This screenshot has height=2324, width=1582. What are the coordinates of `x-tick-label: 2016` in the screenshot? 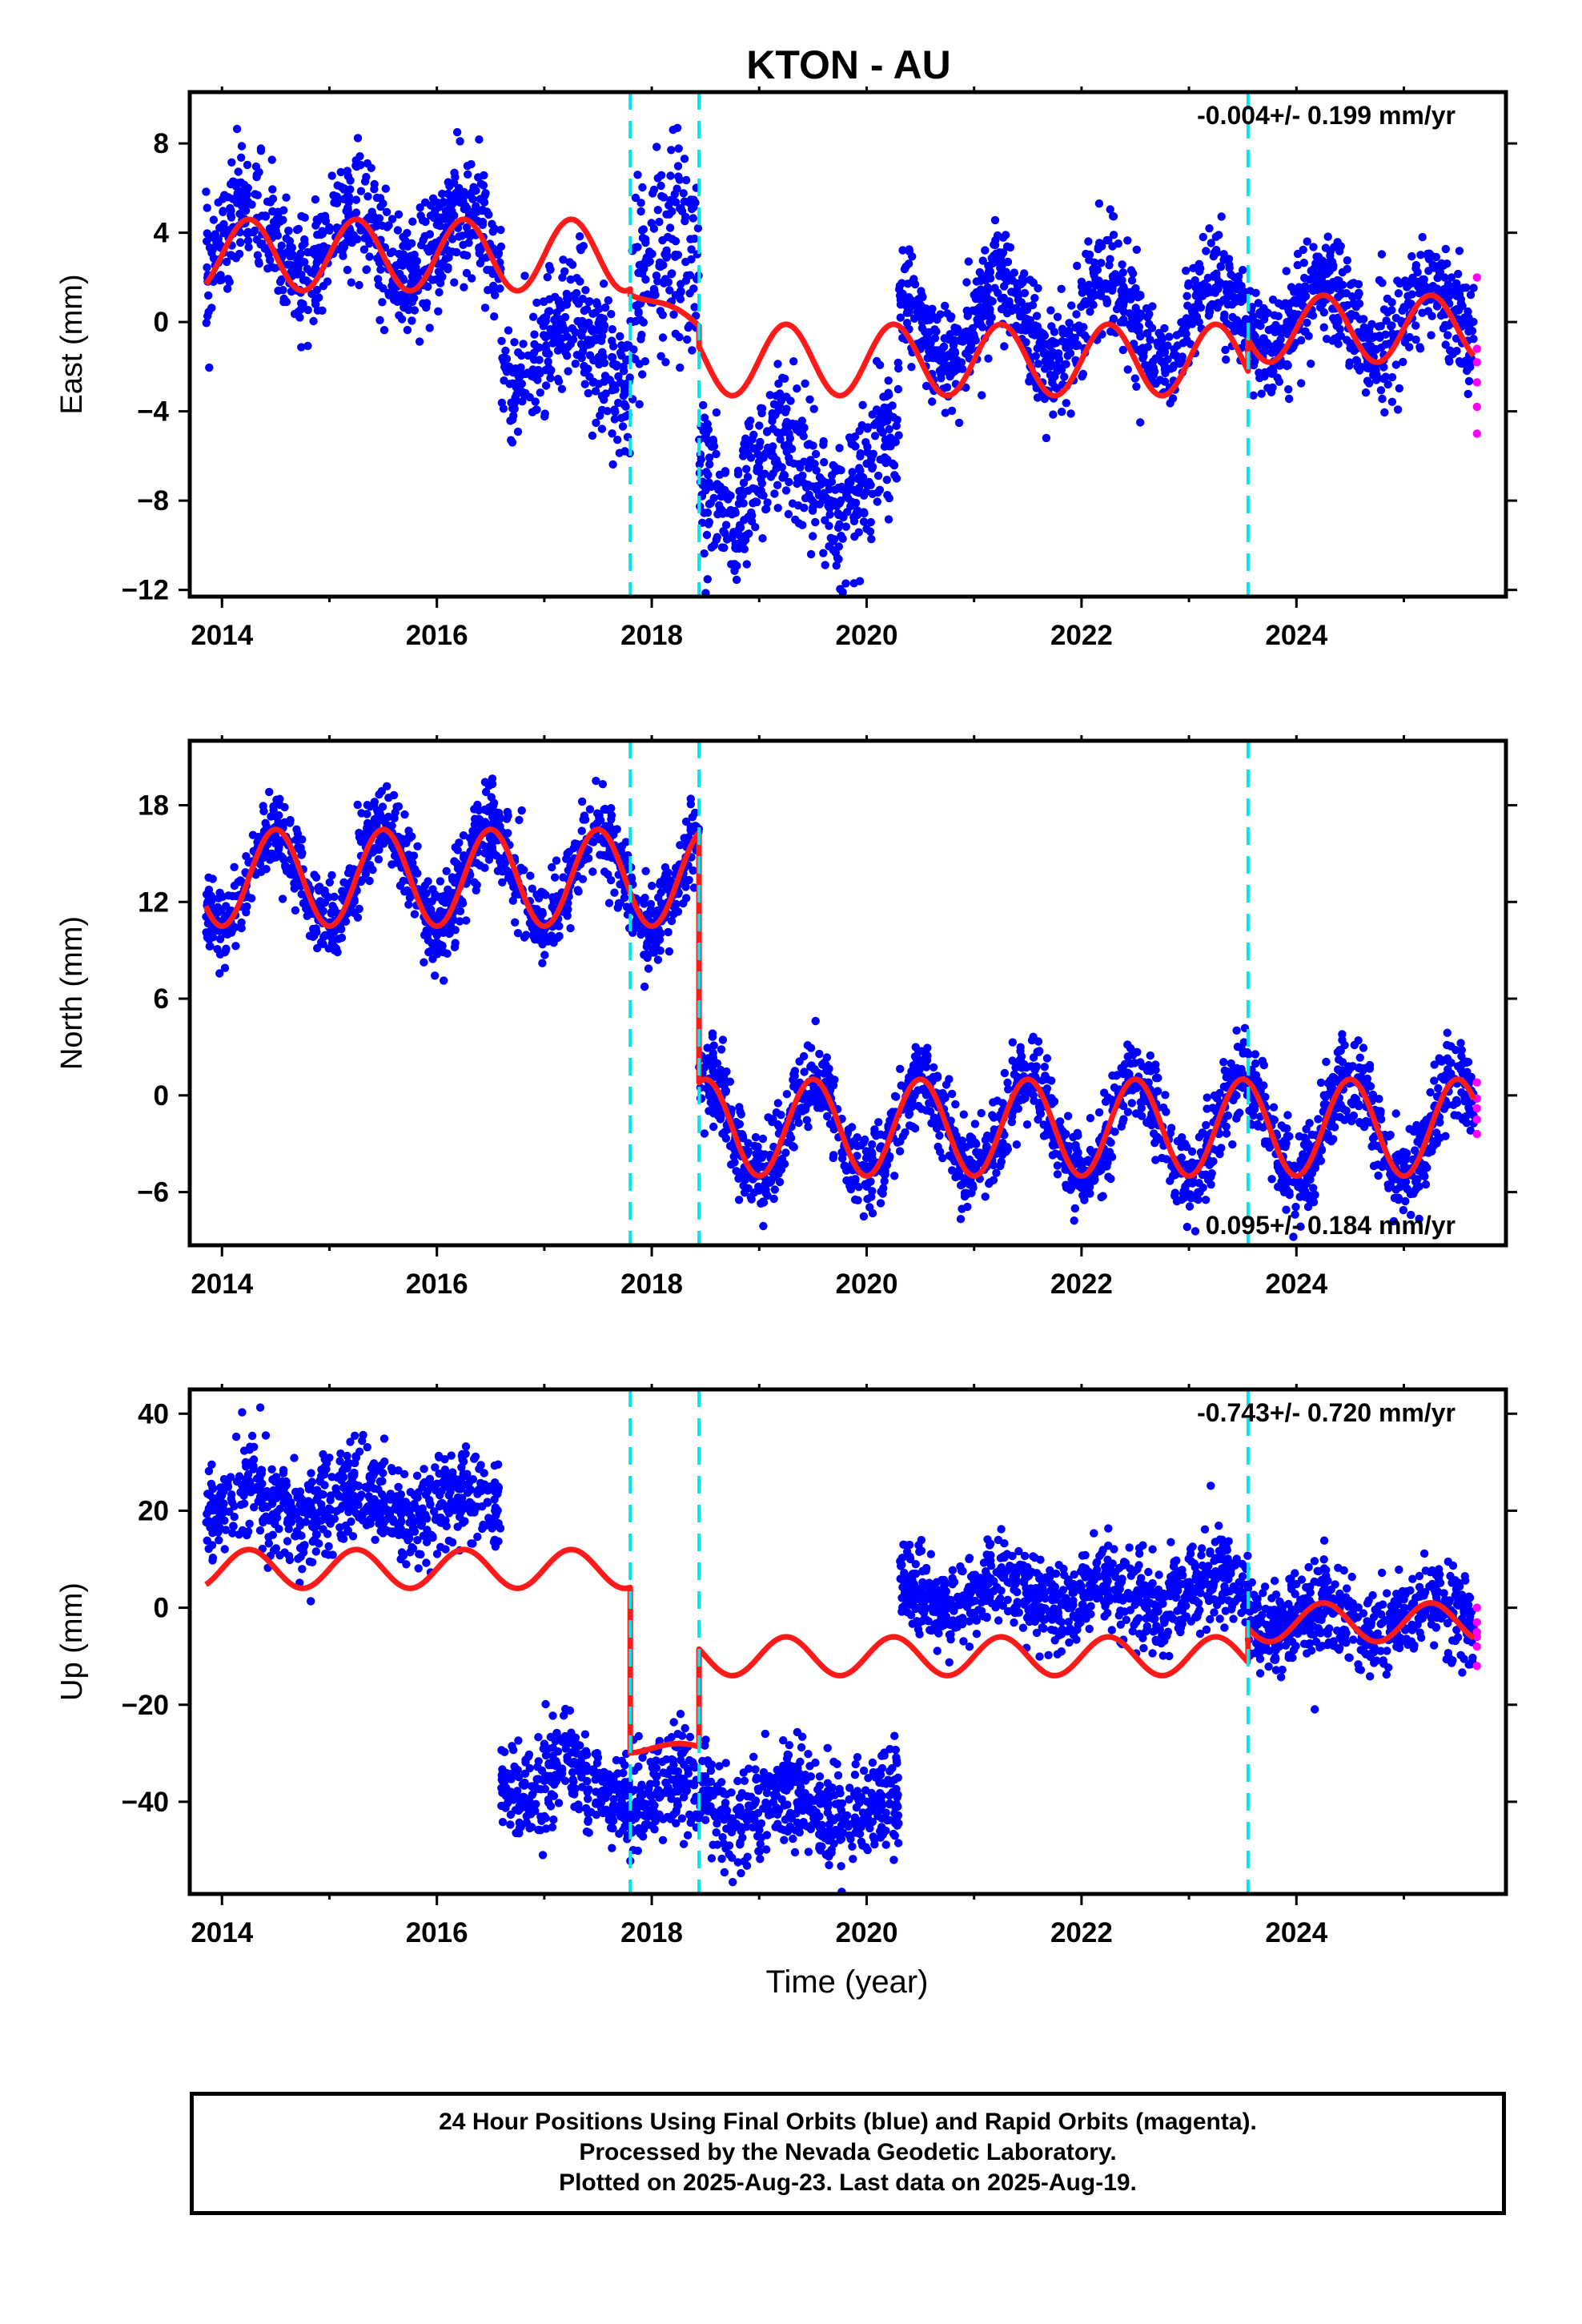 It's located at (437, 635).